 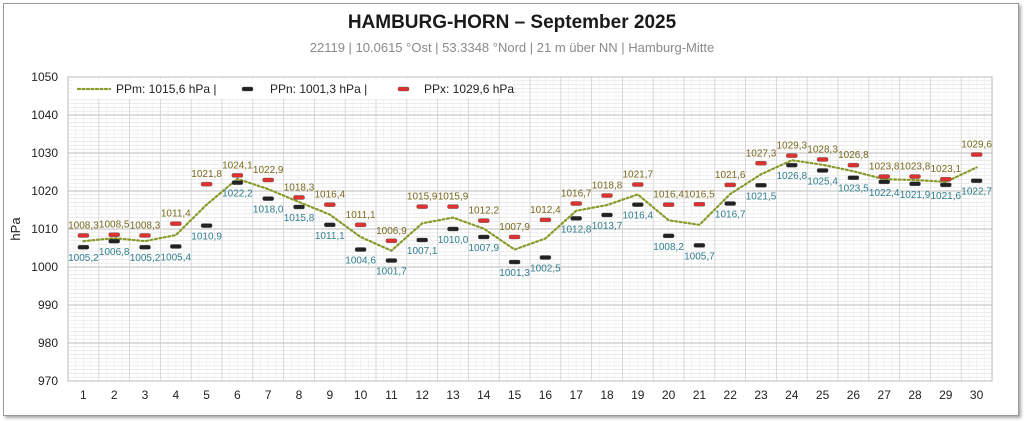 I want to click on max-data-label: 1021,6, so click(x=730, y=175).